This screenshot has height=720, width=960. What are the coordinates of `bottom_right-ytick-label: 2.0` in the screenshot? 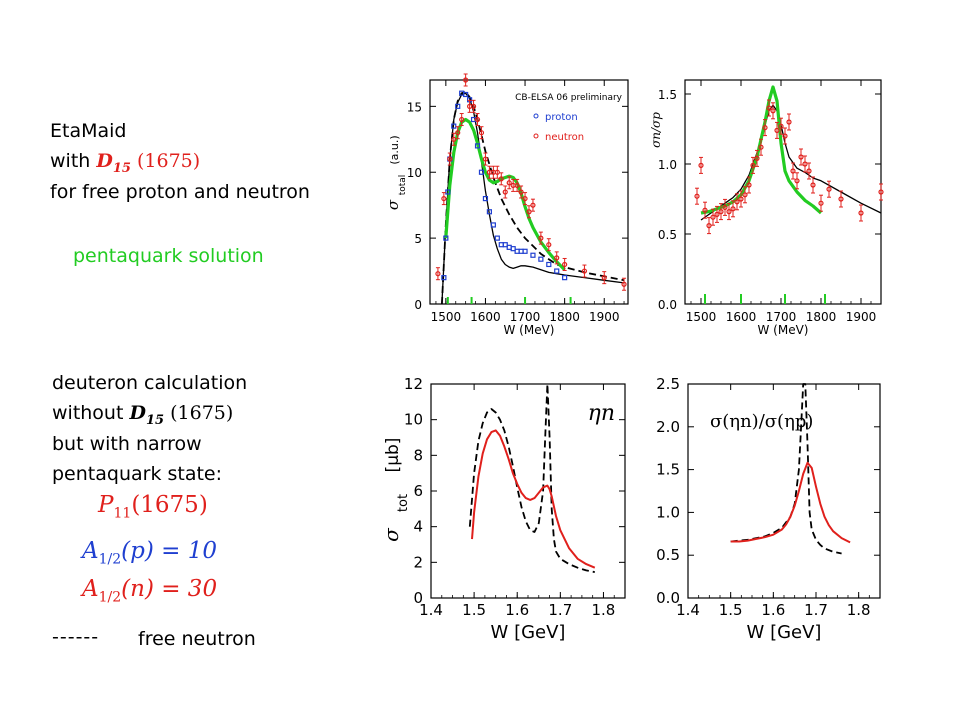 It's located at (668, 427).